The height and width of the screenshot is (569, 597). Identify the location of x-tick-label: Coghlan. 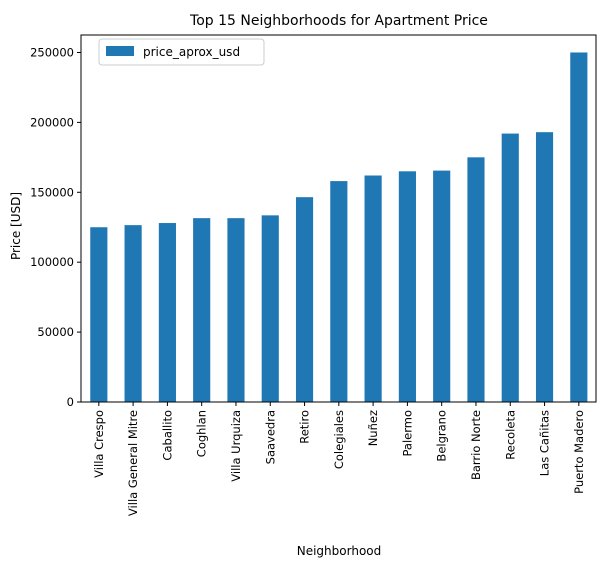
(202, 433).